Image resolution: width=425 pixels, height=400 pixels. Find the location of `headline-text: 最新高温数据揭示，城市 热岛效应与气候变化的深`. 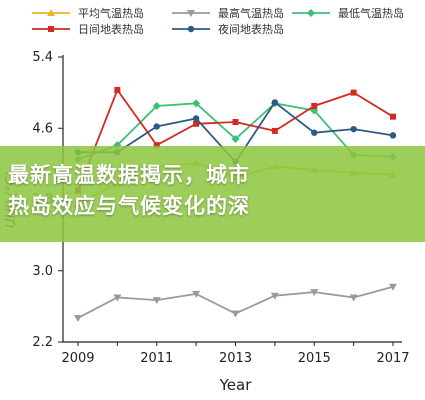

headline-text: 最新高温数据揭示，城市 热岛效应与气候变化的深 is located at coordinates (213, 191).